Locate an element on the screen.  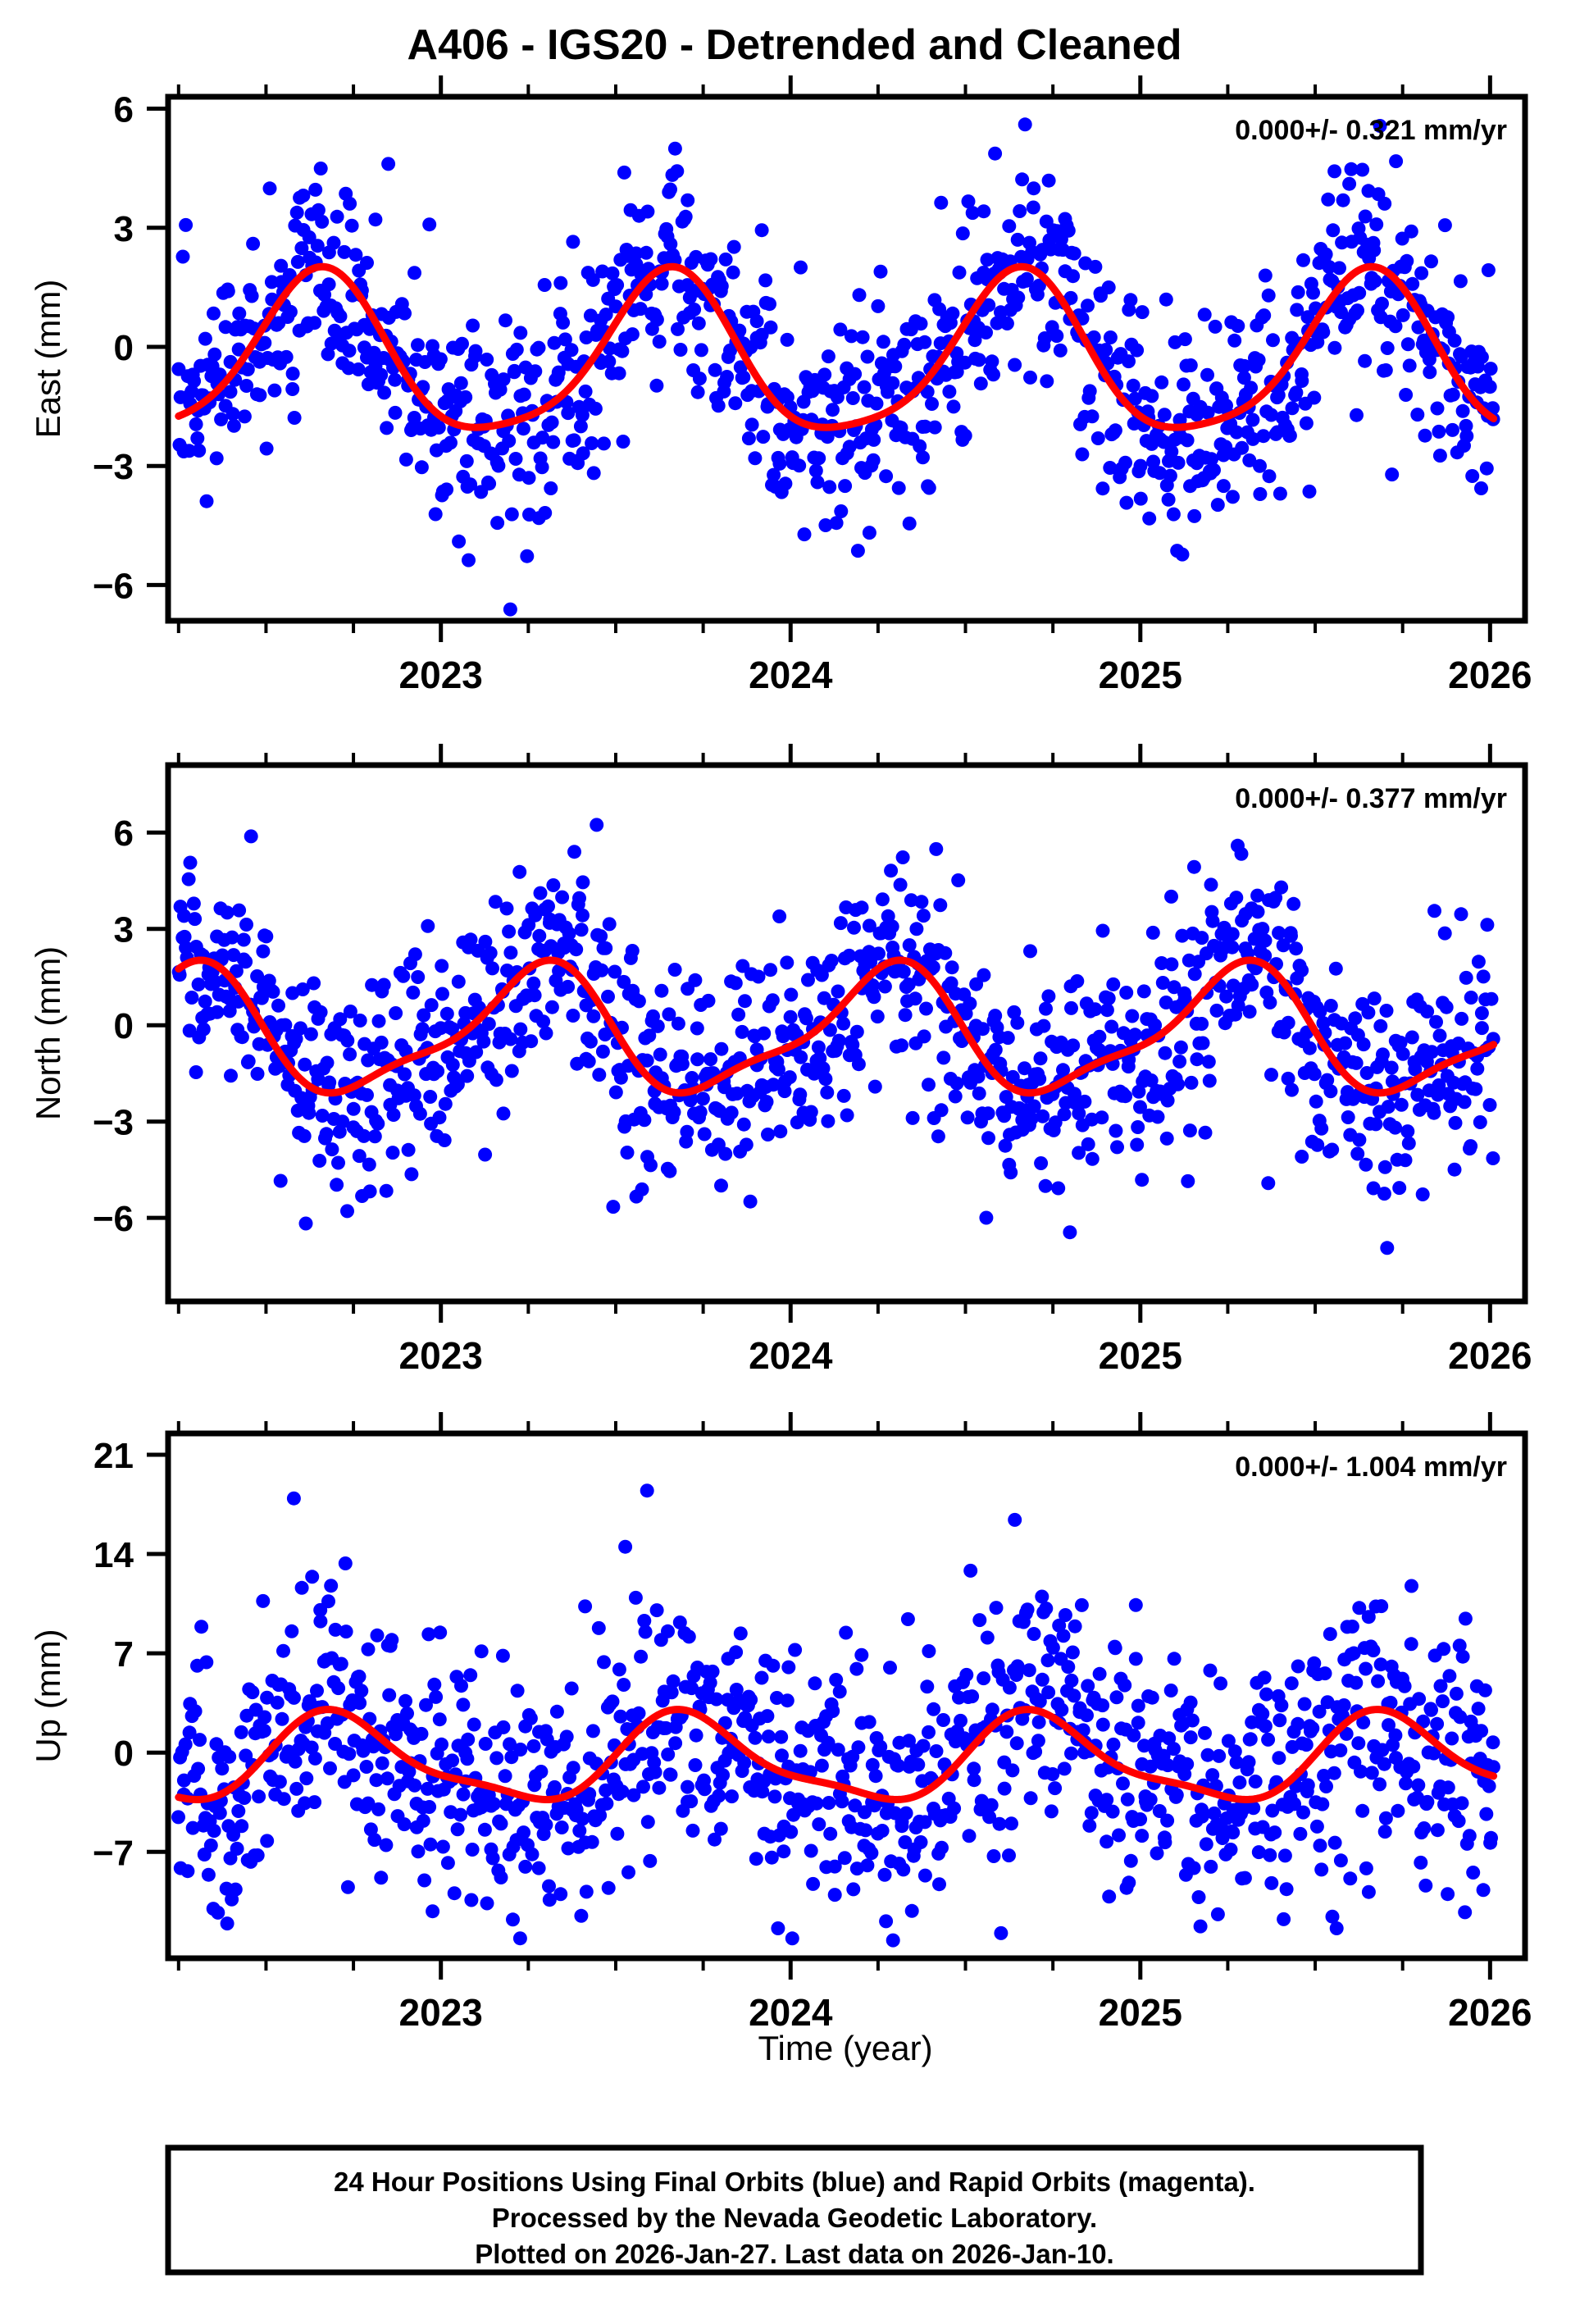
page-title: A406 - IGS20 - Detrended and Cleaned is located at coordinates (794, 45).